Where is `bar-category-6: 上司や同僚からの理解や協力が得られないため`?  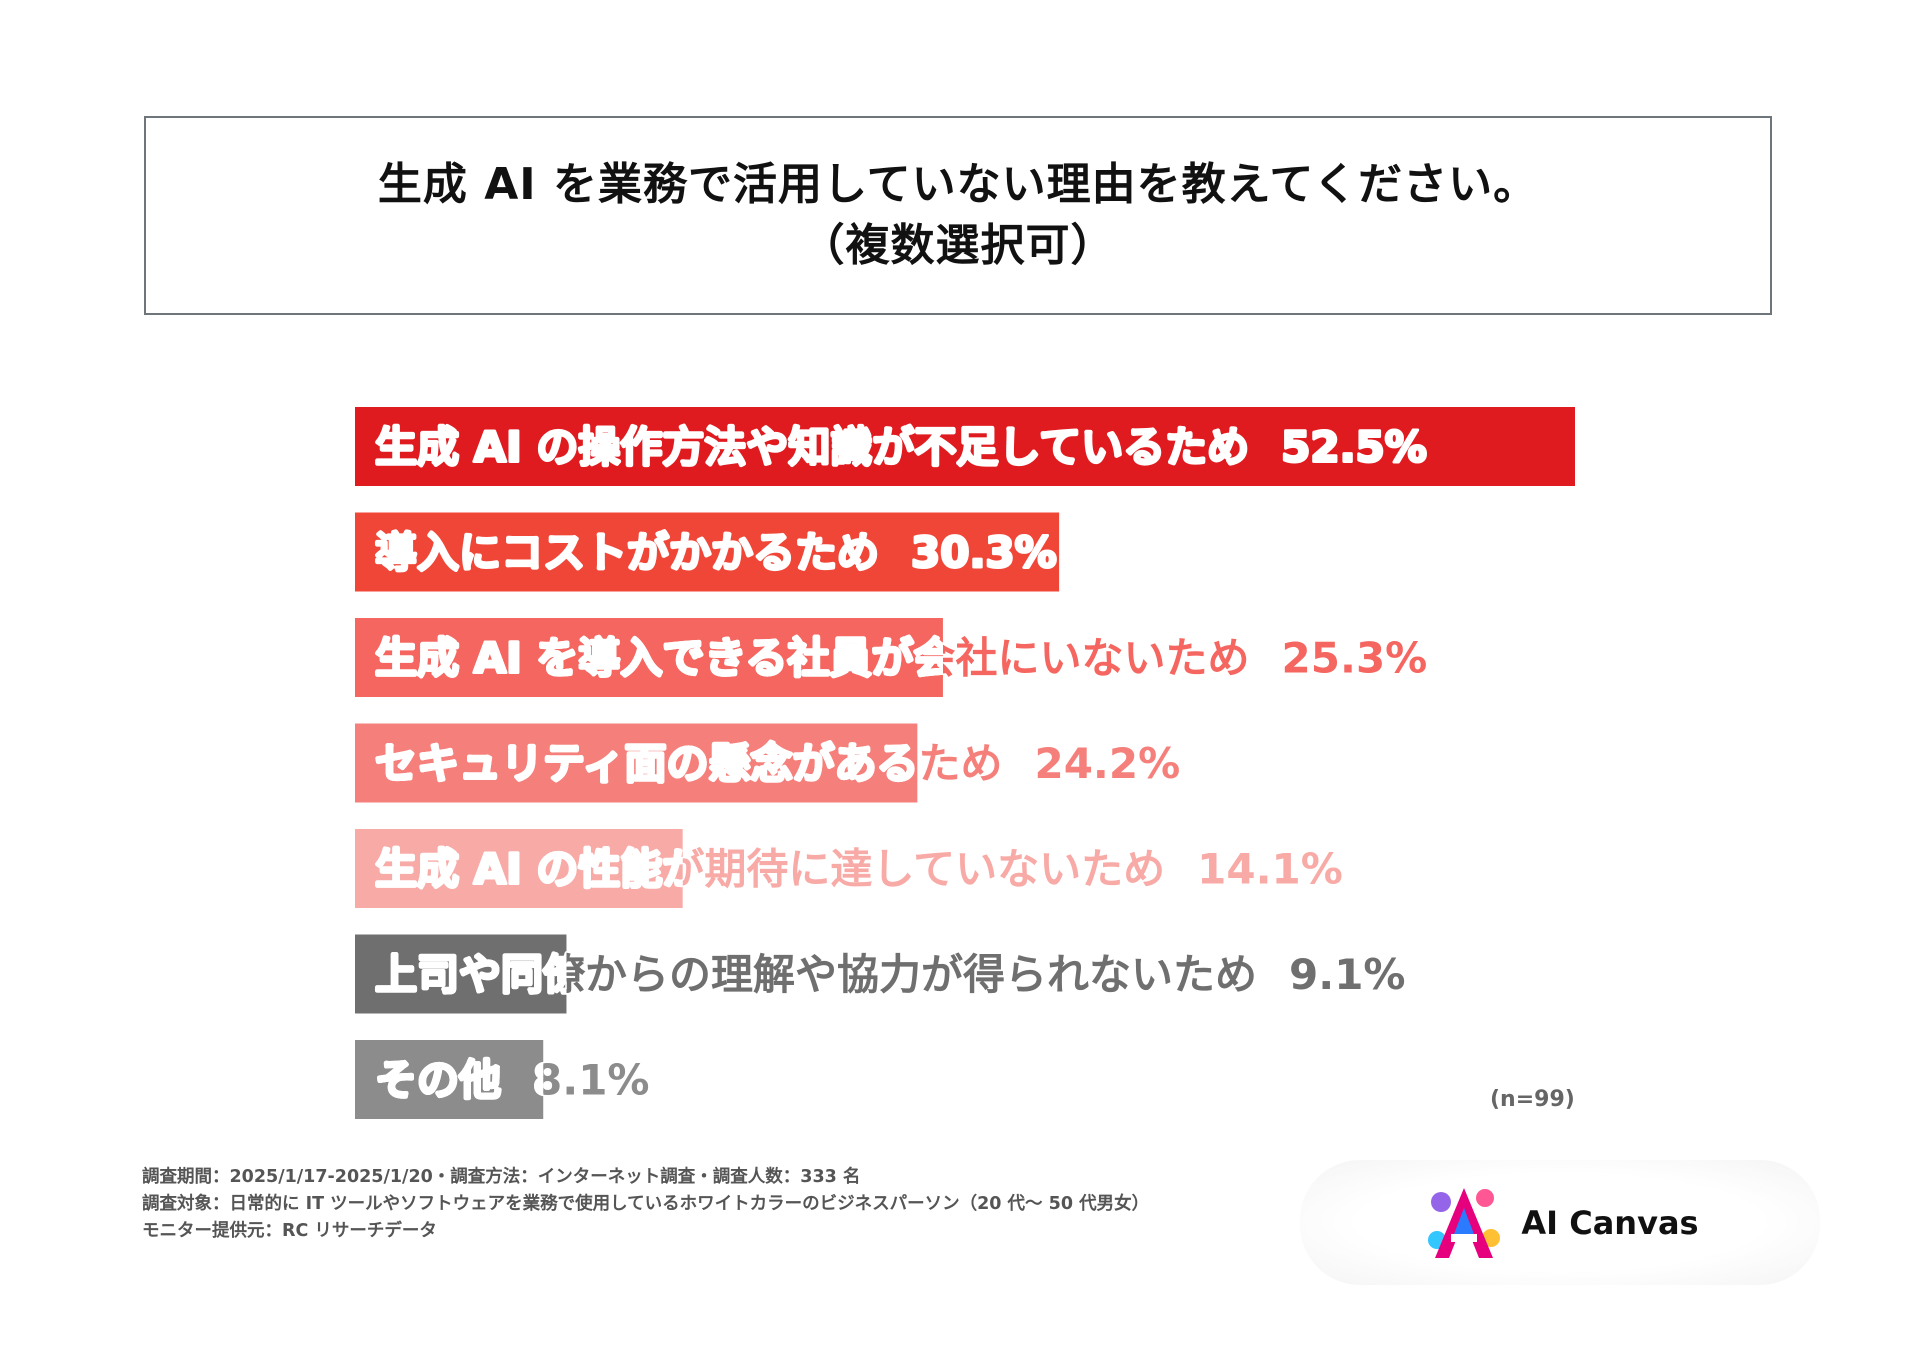 bar-category-6: 上司や同僚からの理解や協力が得られないため is located at coordinates (816, 974).